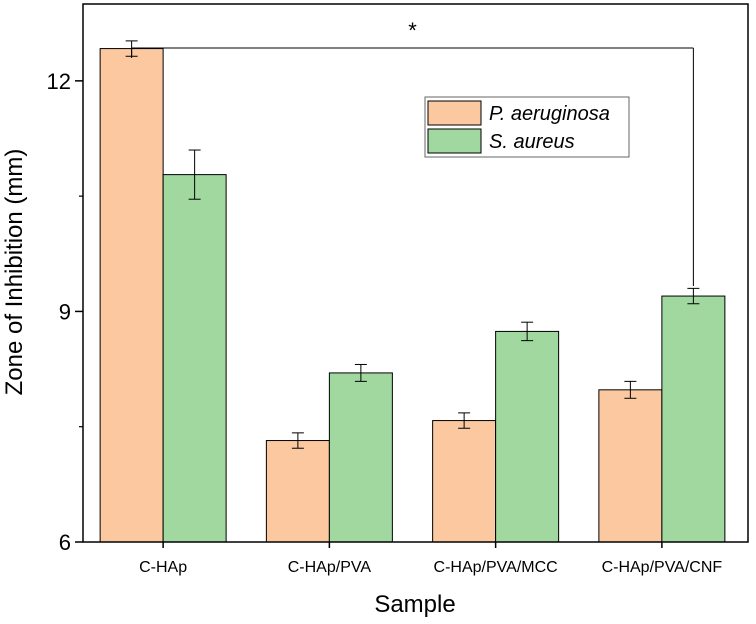 Image resolution: width=756 pixels, height=624 pixels. I want to click on x-tick-label: C-HAp/PVA/CNF, so click(662, 567).